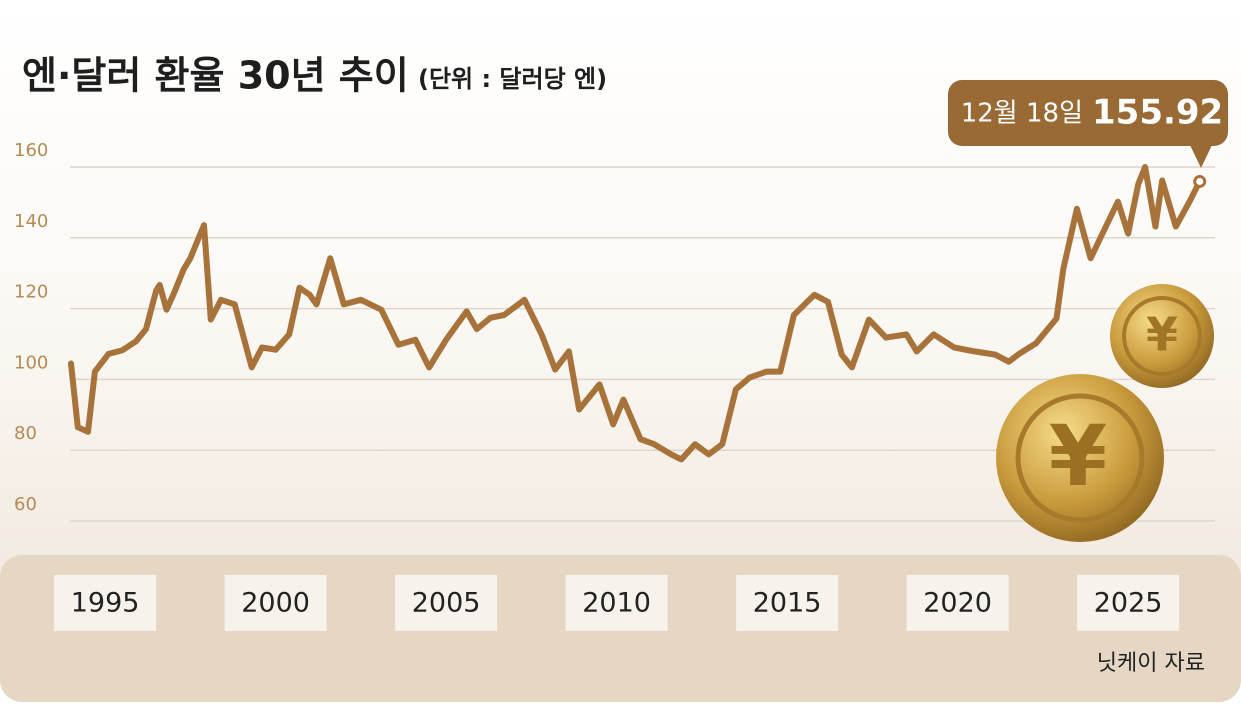 This screenshot has height=706, width=1241. I want to click on coin, so click(1080, 458).